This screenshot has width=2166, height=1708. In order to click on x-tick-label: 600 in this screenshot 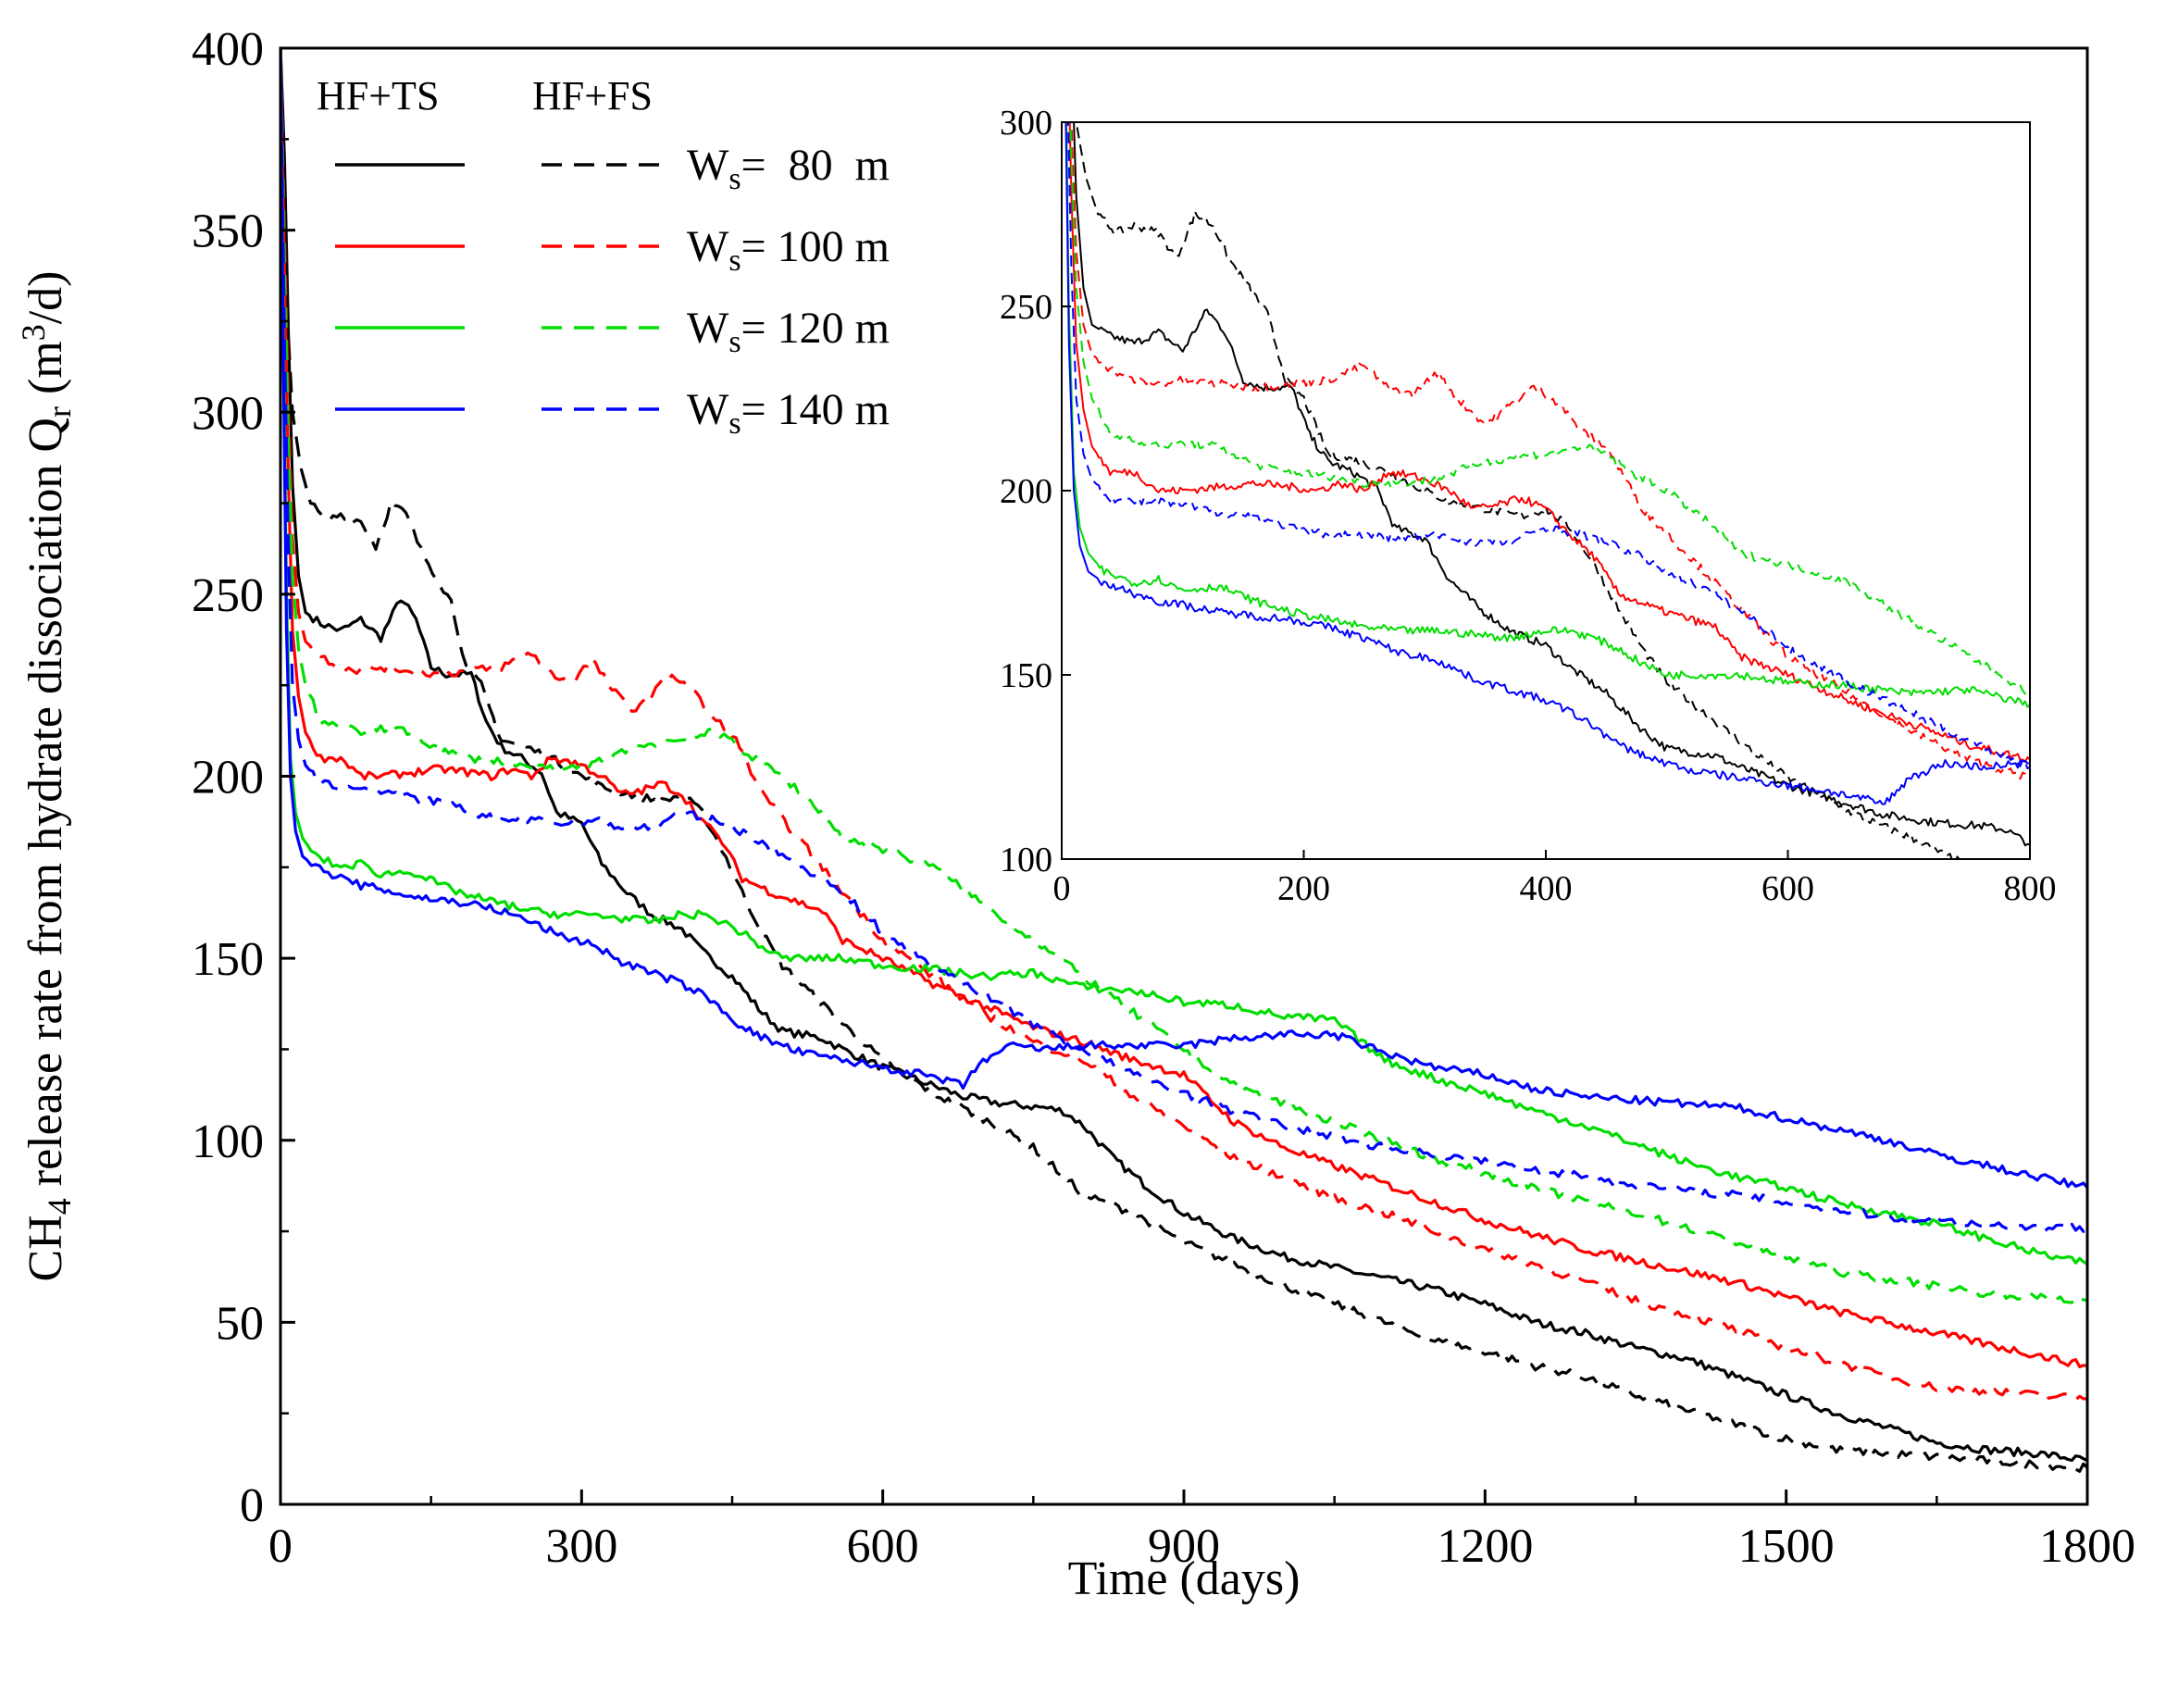, I will do `click(883, 1546)`.